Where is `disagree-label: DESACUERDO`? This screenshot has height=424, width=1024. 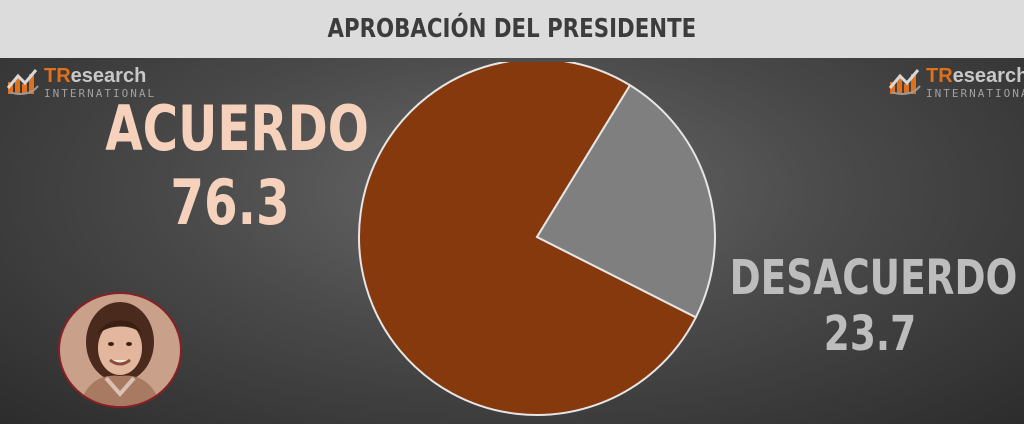
disagree-label: DESACUERDO is located at coordinates (873, 278).